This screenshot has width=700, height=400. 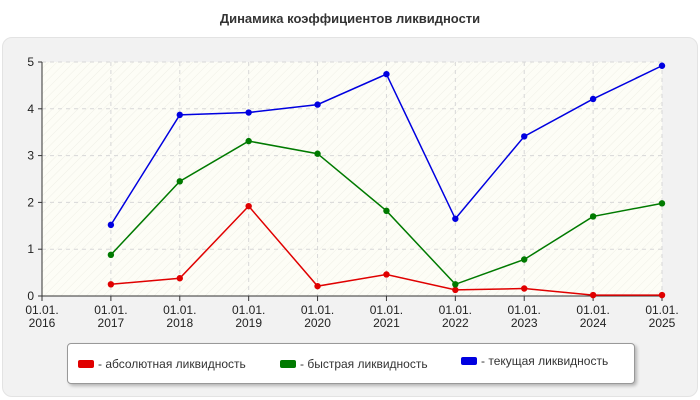 What do you see at coordinates (42, 323) in the screenshot?
I see `x-tick-label: 2016` at bounding box center [42, 323].